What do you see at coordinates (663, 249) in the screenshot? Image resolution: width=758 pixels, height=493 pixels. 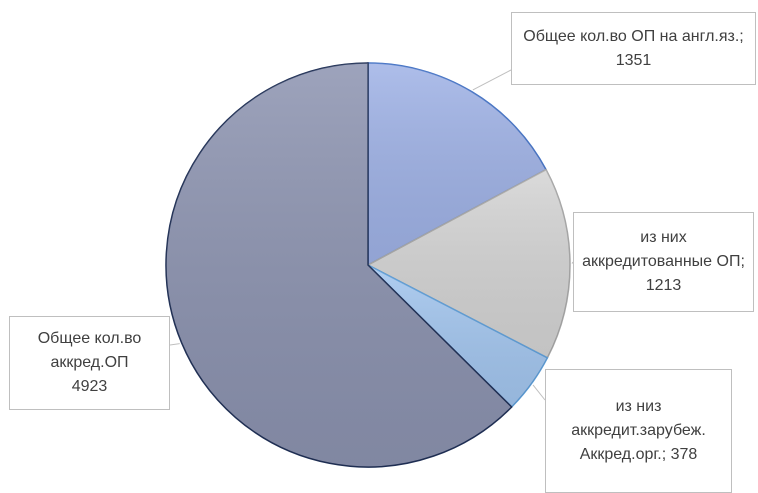 I see `label-category: из них аккредитованные ОП;` at bounding box center [663, 249].